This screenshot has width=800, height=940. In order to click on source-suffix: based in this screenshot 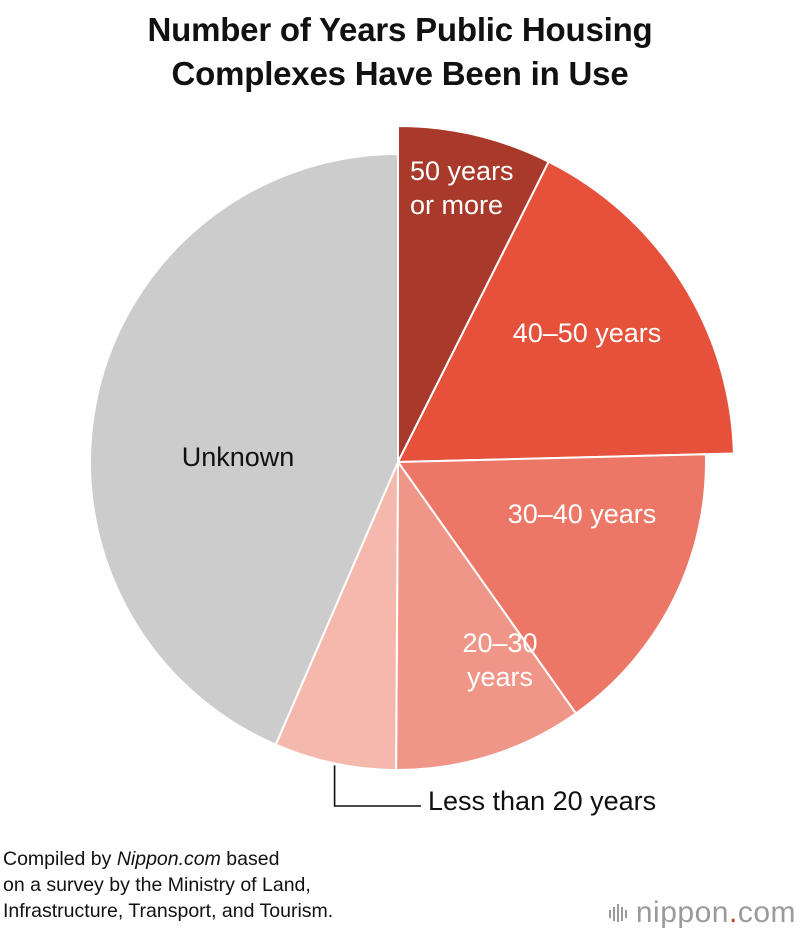, I will do `click(250, 859)`.